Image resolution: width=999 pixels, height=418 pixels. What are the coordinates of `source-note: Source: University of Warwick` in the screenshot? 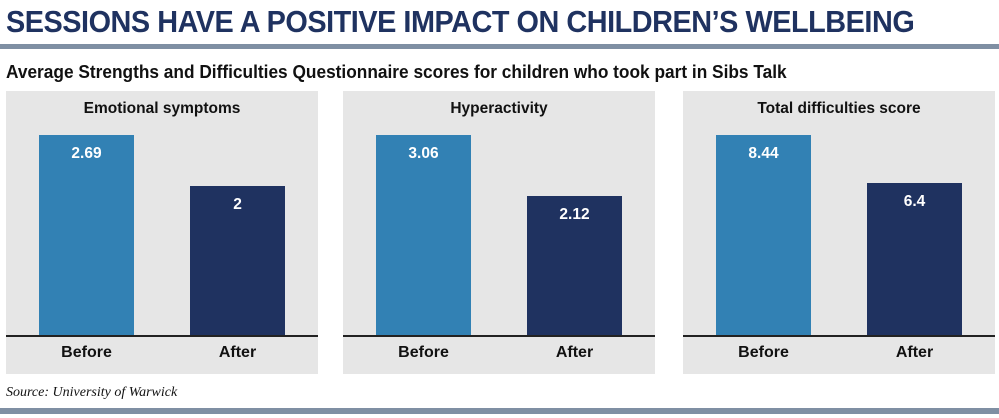 It's located at (92, 392).